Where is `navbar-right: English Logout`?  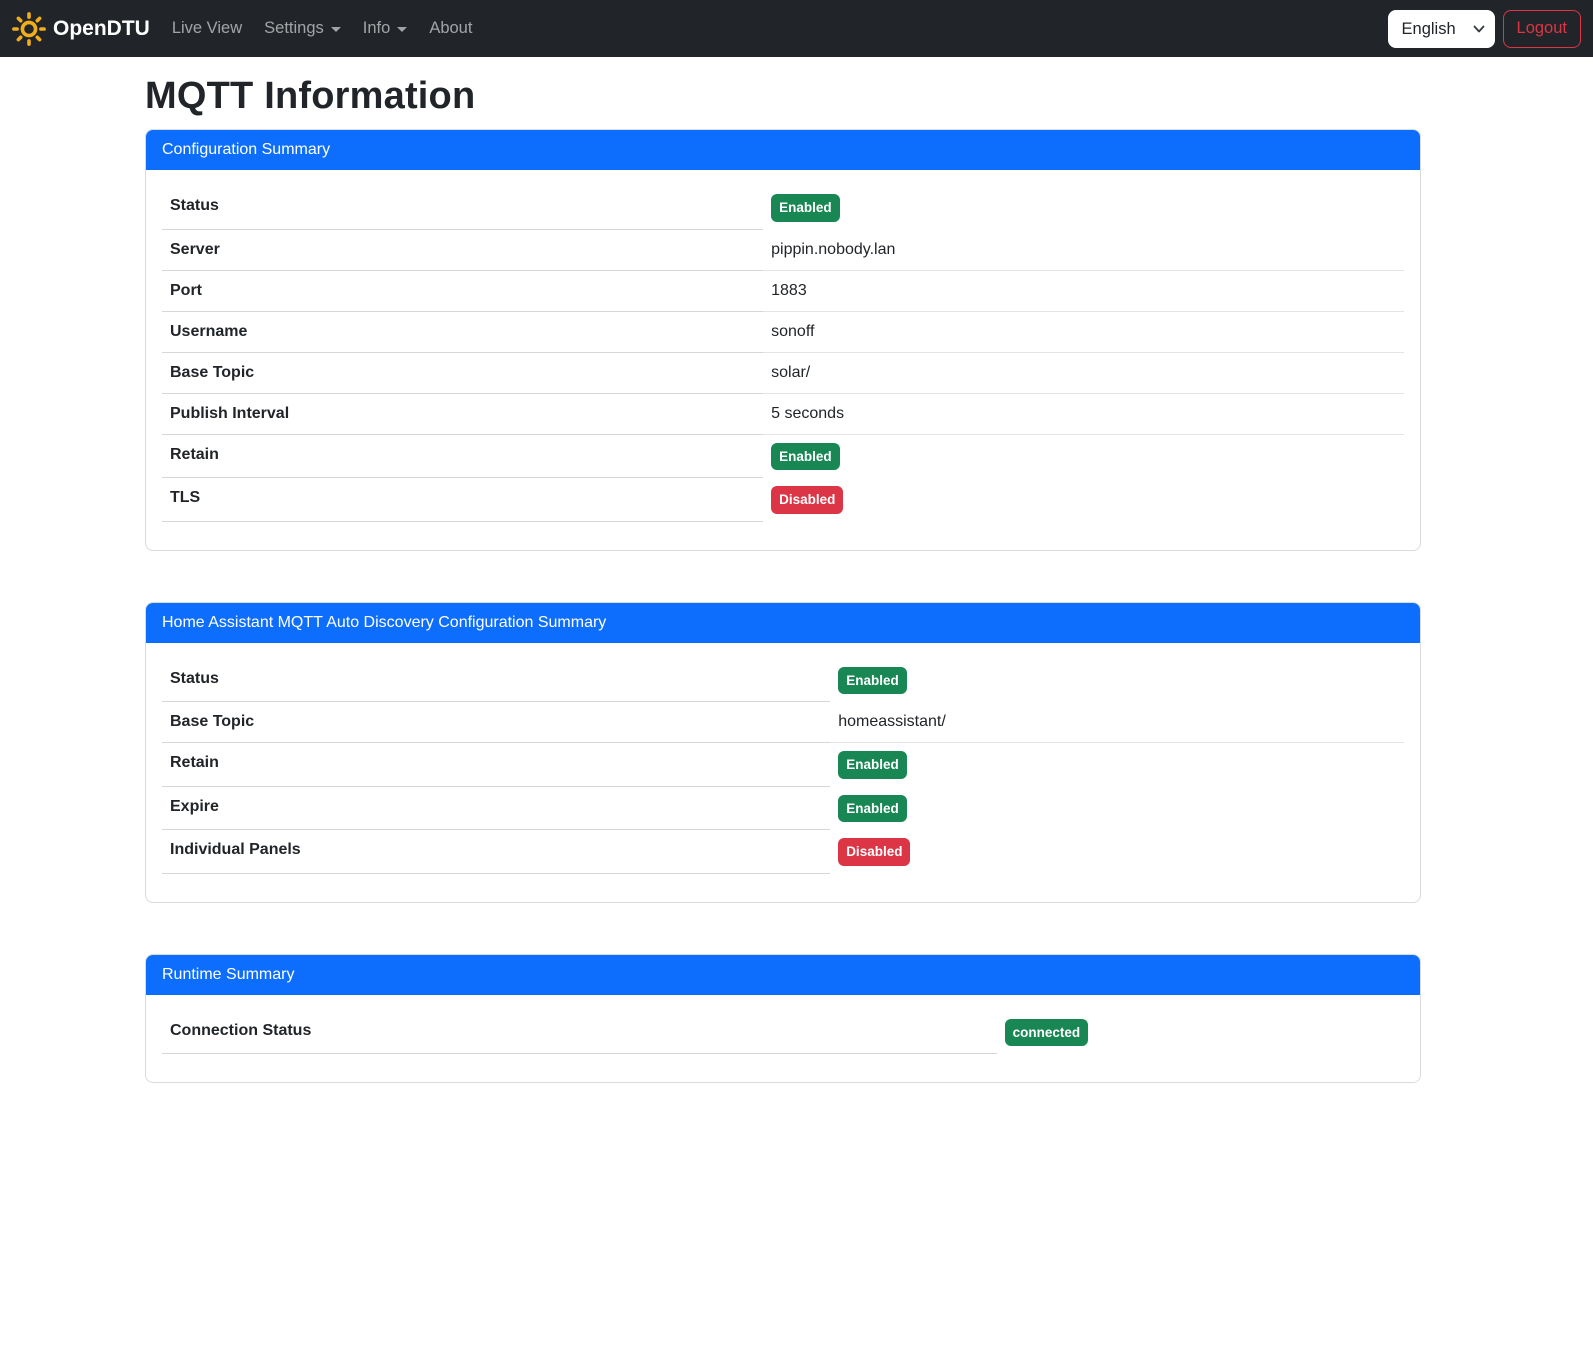 navbar-right: English Logout is located at coordinates (1484, 28).